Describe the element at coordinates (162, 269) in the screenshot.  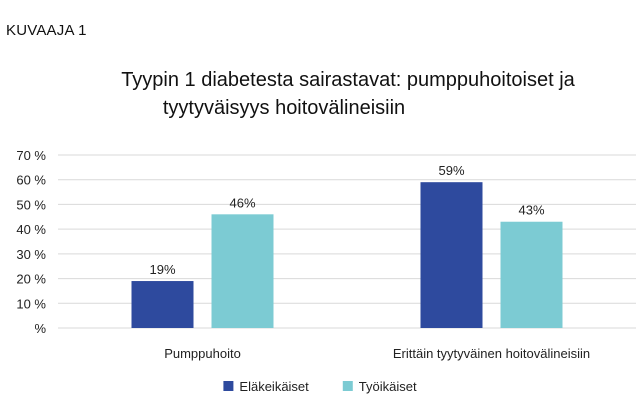
I see `data-label: 19%` at that location.